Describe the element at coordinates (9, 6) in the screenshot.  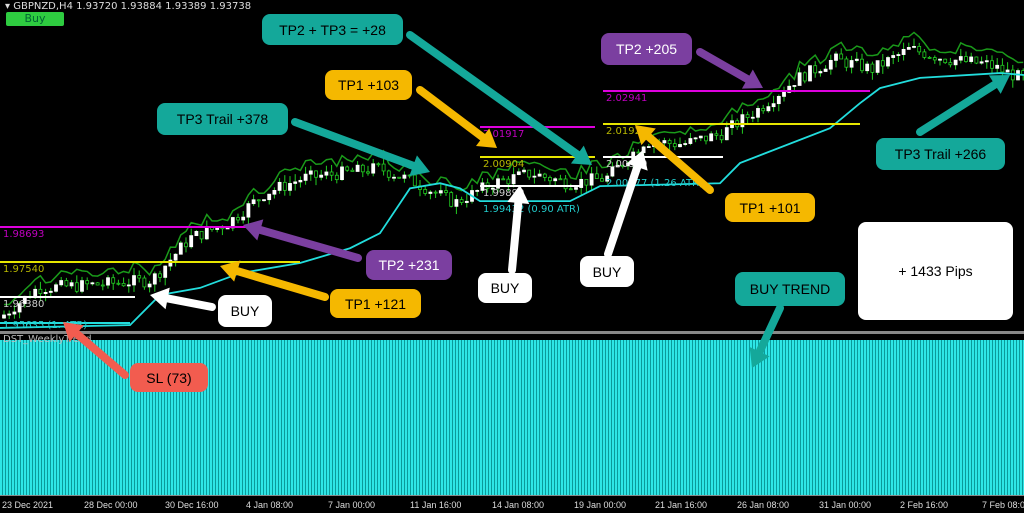
I see `collapse-triangle-icon: ▾` at that location.